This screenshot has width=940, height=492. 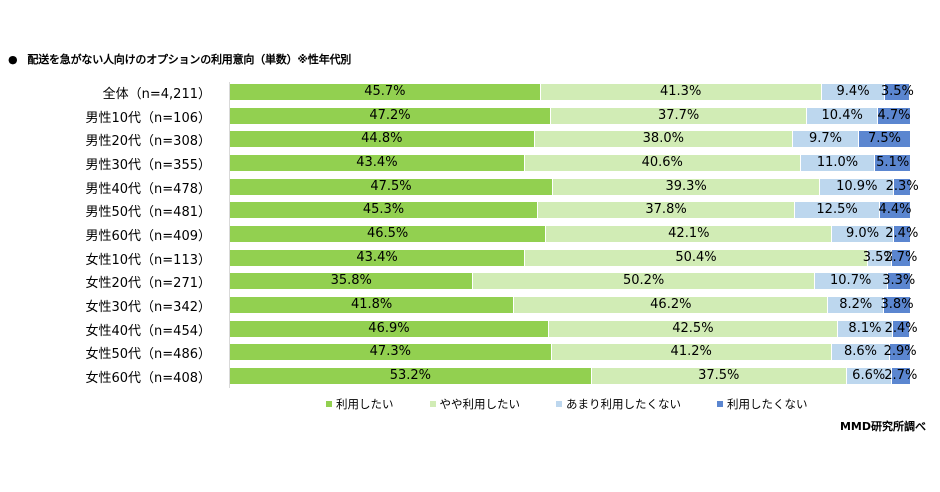 What do you see at coordinates (148, 355) in the screenshot?
I see `category-label: 女性50代（n=486）` at bounding box center [148, 355].